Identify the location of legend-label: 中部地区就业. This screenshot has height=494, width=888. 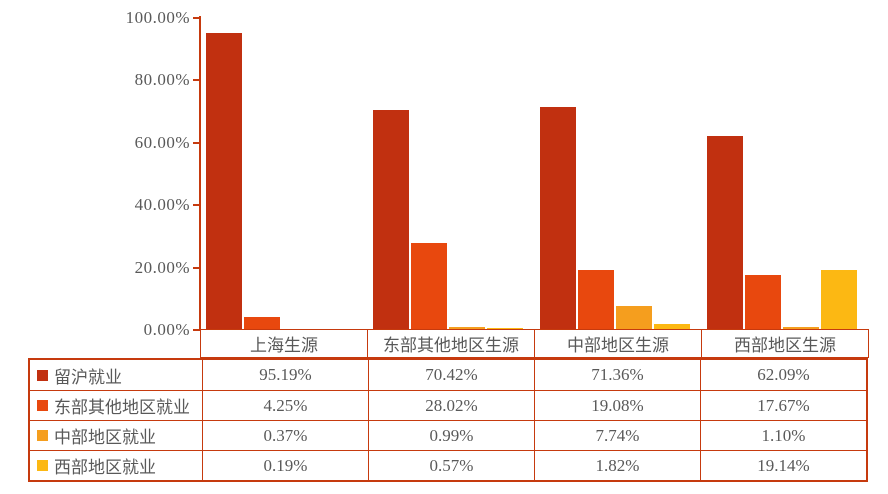
(105, 437).